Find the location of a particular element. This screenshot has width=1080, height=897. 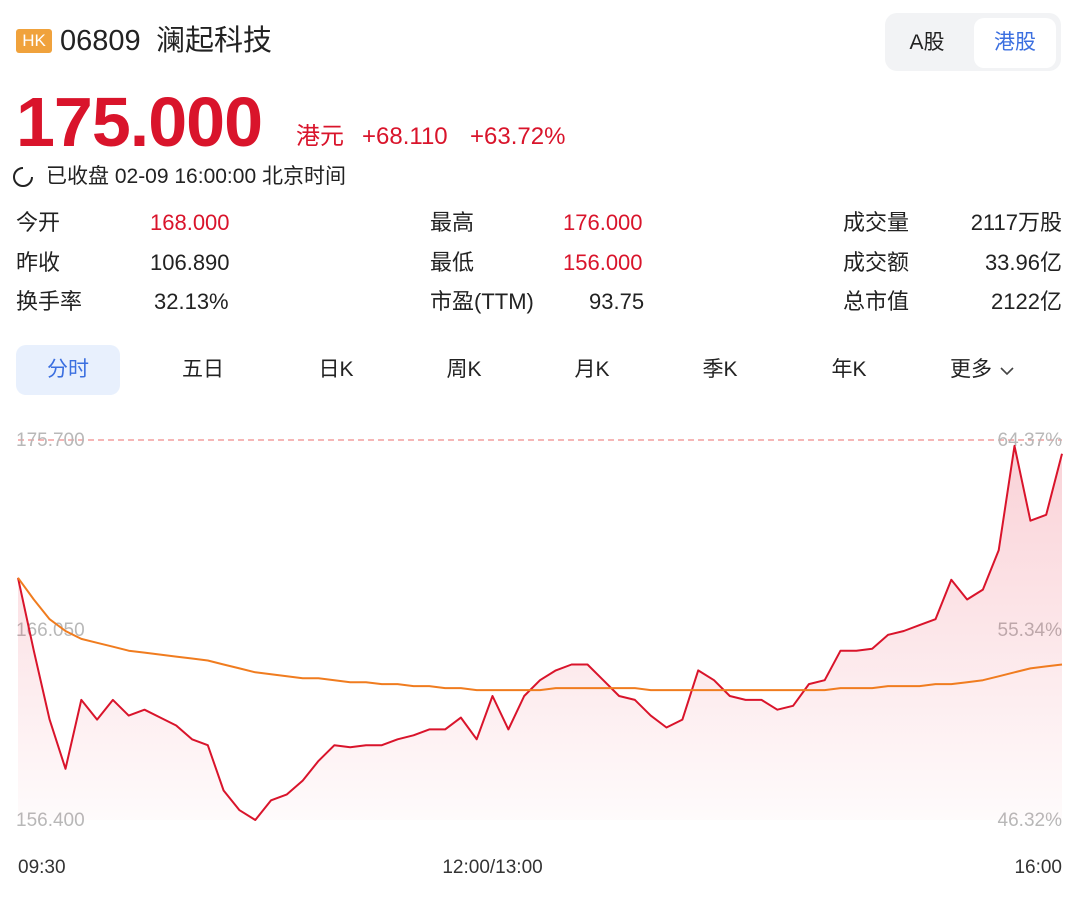

stock-name: 澜起科技 is located at coordinates (214, 41).